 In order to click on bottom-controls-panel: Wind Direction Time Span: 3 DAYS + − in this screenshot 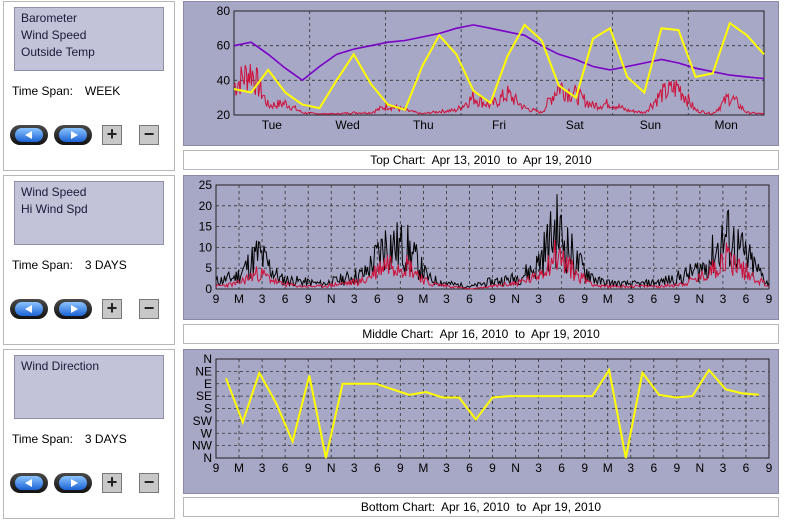, I will do `click(89, 434)`.